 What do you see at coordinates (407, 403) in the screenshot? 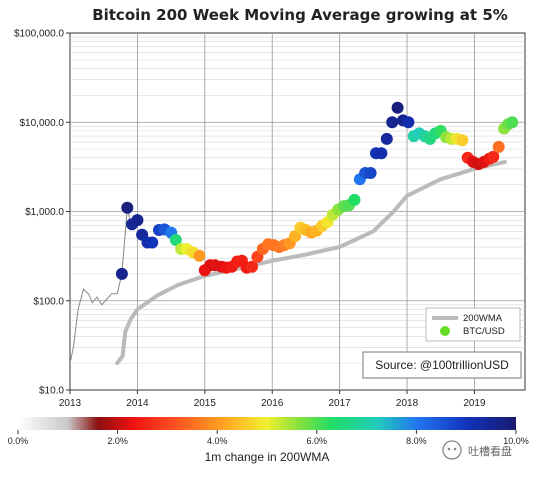
I see `x-tick-label: 2018` at bounding box center [407, 403].